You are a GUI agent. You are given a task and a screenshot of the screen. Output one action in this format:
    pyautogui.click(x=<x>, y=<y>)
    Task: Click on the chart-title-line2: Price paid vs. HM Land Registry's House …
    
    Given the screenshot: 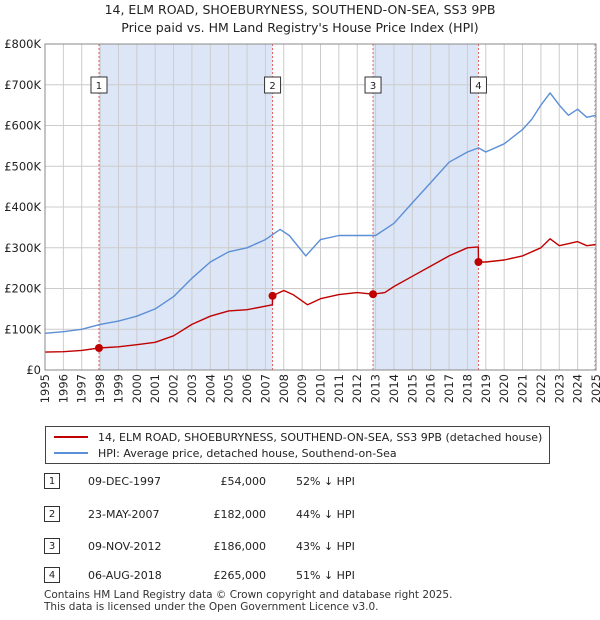 What is the action you would take?
    pyautogui.click(x=300, y=27)
    